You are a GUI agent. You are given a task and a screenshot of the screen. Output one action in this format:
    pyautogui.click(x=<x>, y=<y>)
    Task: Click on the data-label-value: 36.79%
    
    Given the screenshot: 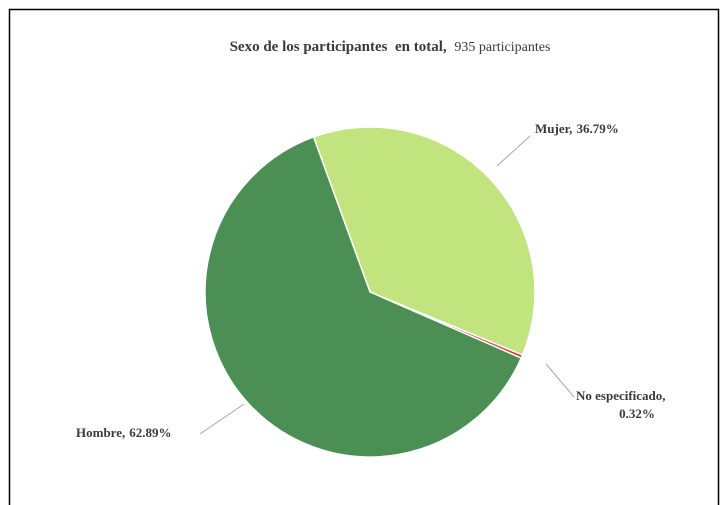 What is the action you would take?
    pyautogui.click(x=597, y=128)
    